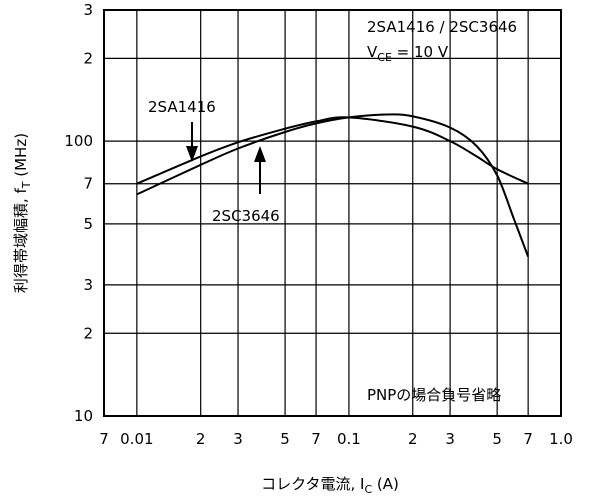 This screenshot has width=610, height=498. Describe the element at coordinates (88, 224) in the screenshot. I see `y-tick-label: 5` at that location.